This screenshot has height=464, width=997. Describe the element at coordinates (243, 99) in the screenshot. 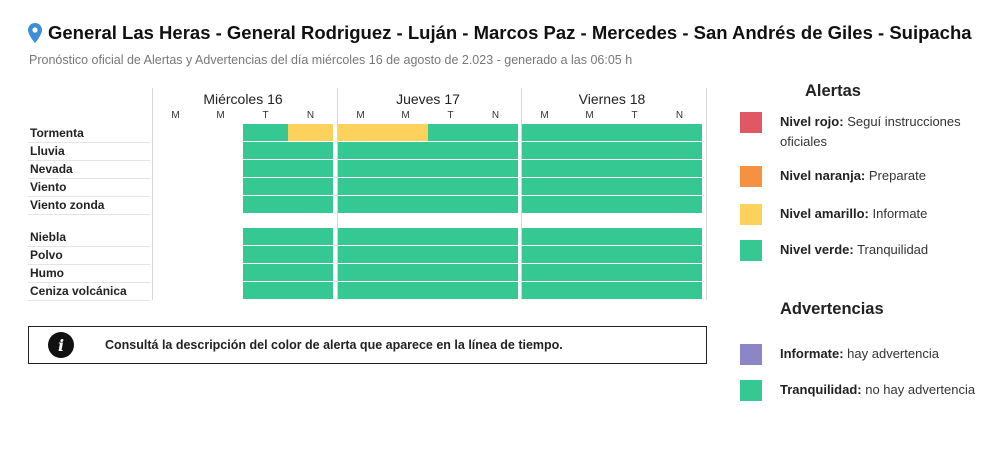

I see `day-header: Miércoles 16` at that location.